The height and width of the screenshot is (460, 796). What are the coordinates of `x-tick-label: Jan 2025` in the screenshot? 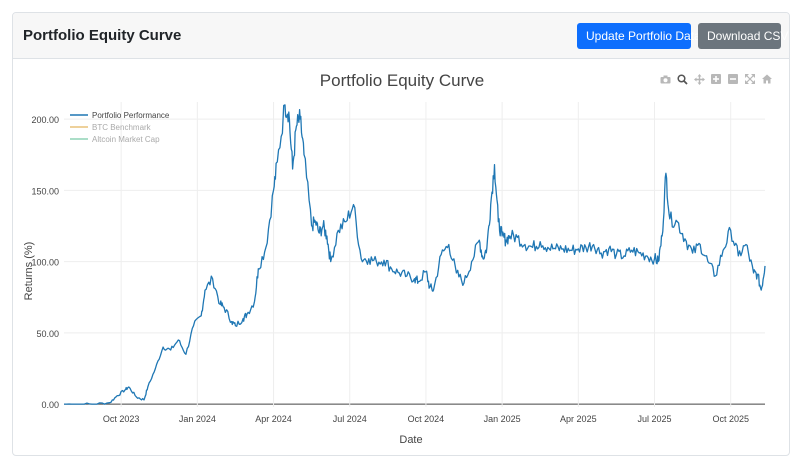 It's located at (502, 419).